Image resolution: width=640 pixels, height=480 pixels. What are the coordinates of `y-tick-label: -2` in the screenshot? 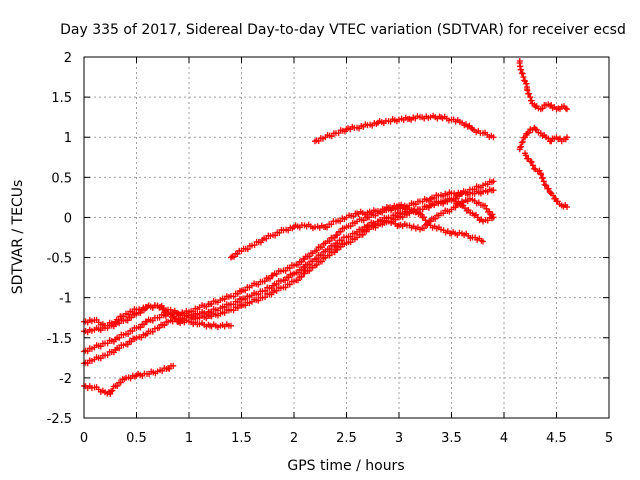 It's located at (65, 379).